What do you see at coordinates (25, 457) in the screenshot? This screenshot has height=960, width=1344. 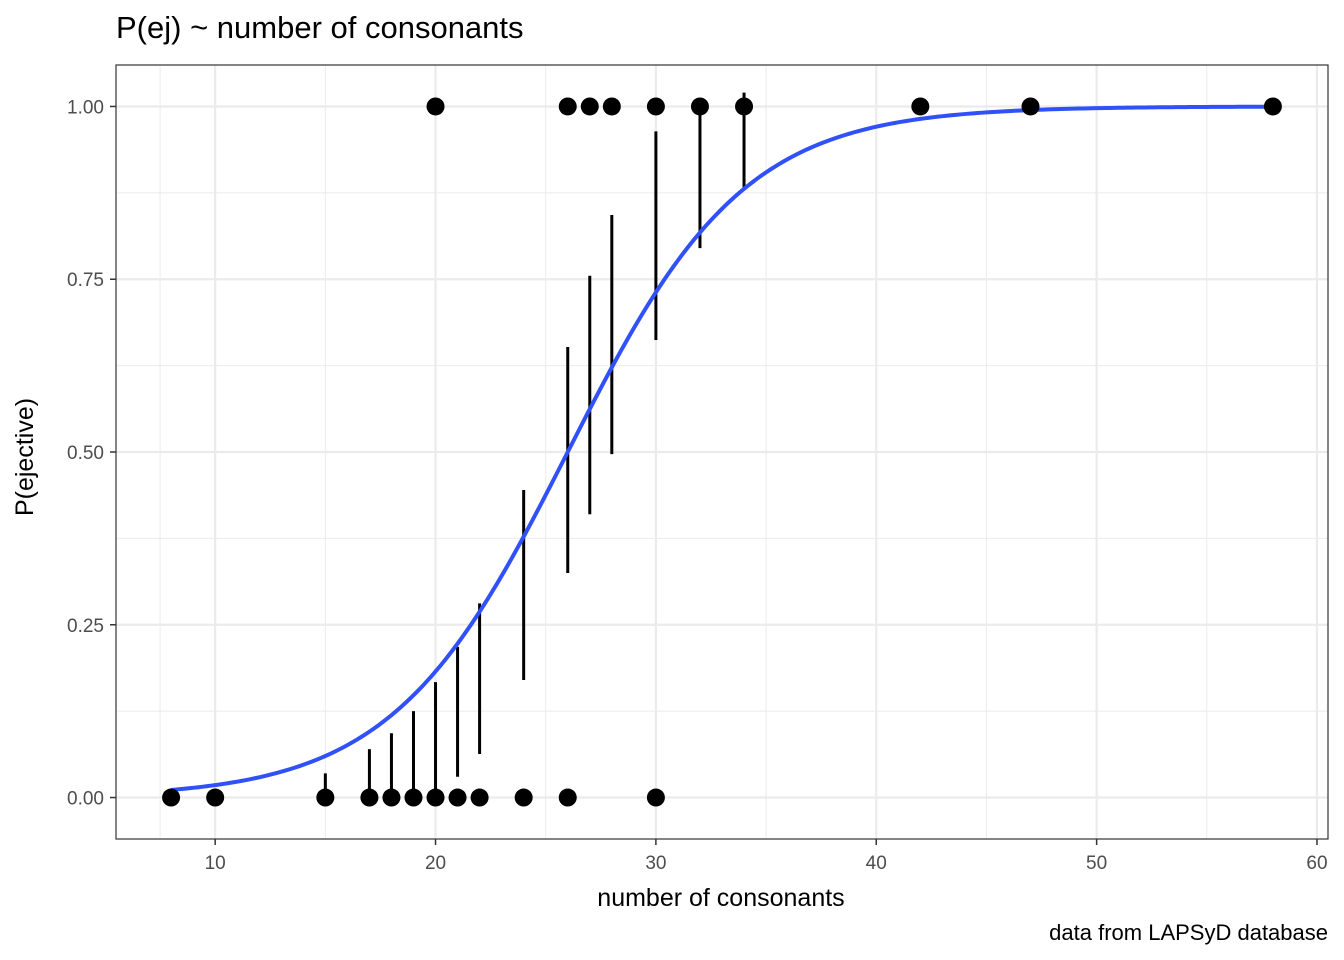 I see `y-axis-title: P(ejective)` at bounding box center [25, 457].